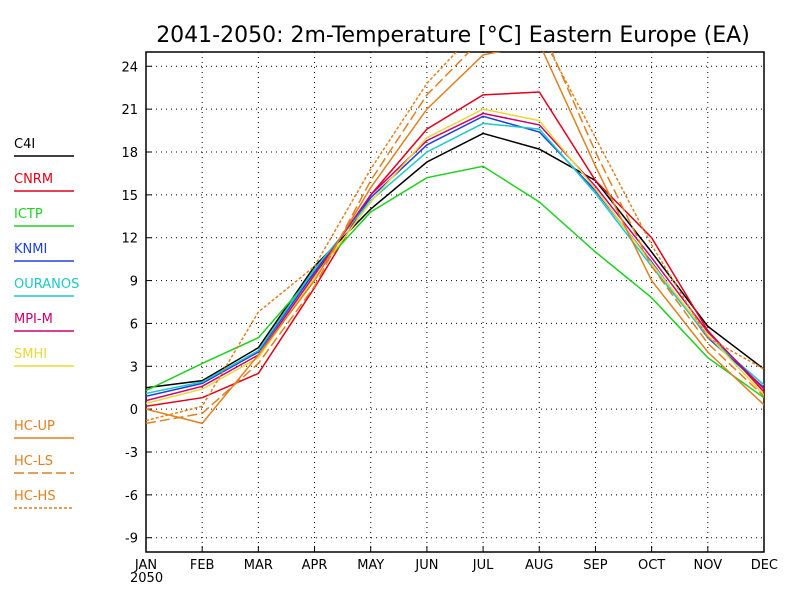 This screenshot has width=800, height=600. Describe the element at coordinates (146, 578) in the screenshot. I see `x-axis-year-label: 2050` at that location.